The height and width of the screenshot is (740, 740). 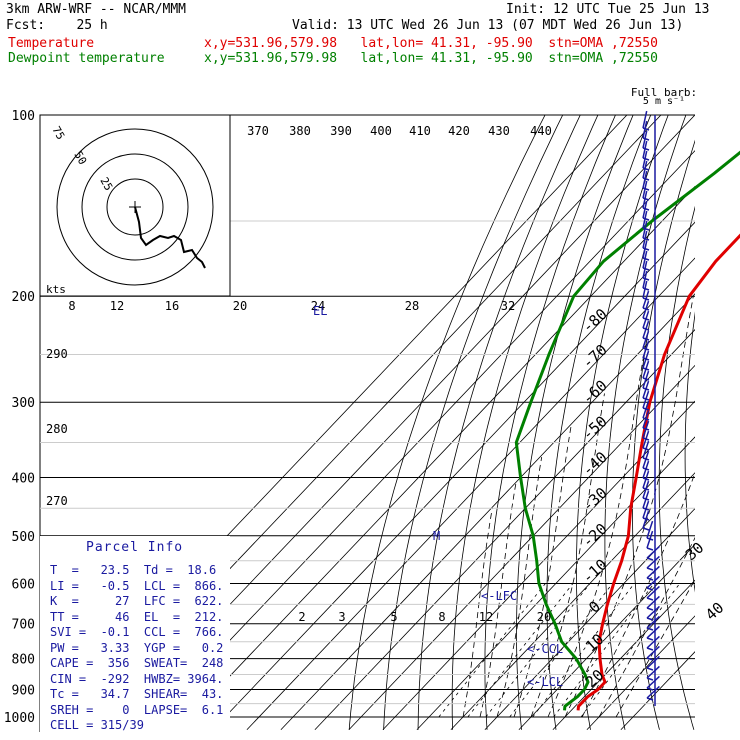 I want to click on hodograph-ring-label: 25, so click(x=106, y=184).